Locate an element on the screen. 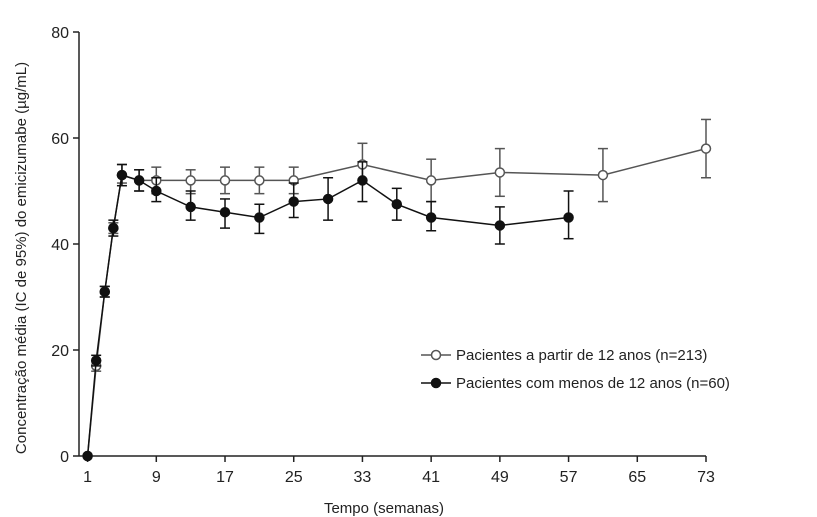 The image size is (817, 517). x-tick-label: 1 is located at coordinates (87, 477).